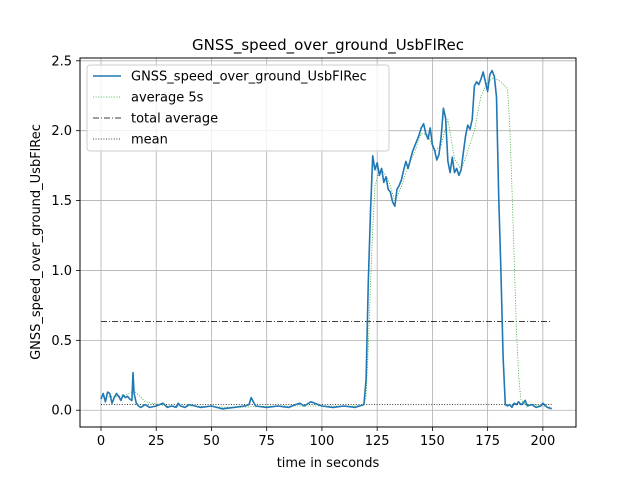 This screenshot has width=640, height=480. I want to click on y-tick-label: 2.5, so click(61, 61).